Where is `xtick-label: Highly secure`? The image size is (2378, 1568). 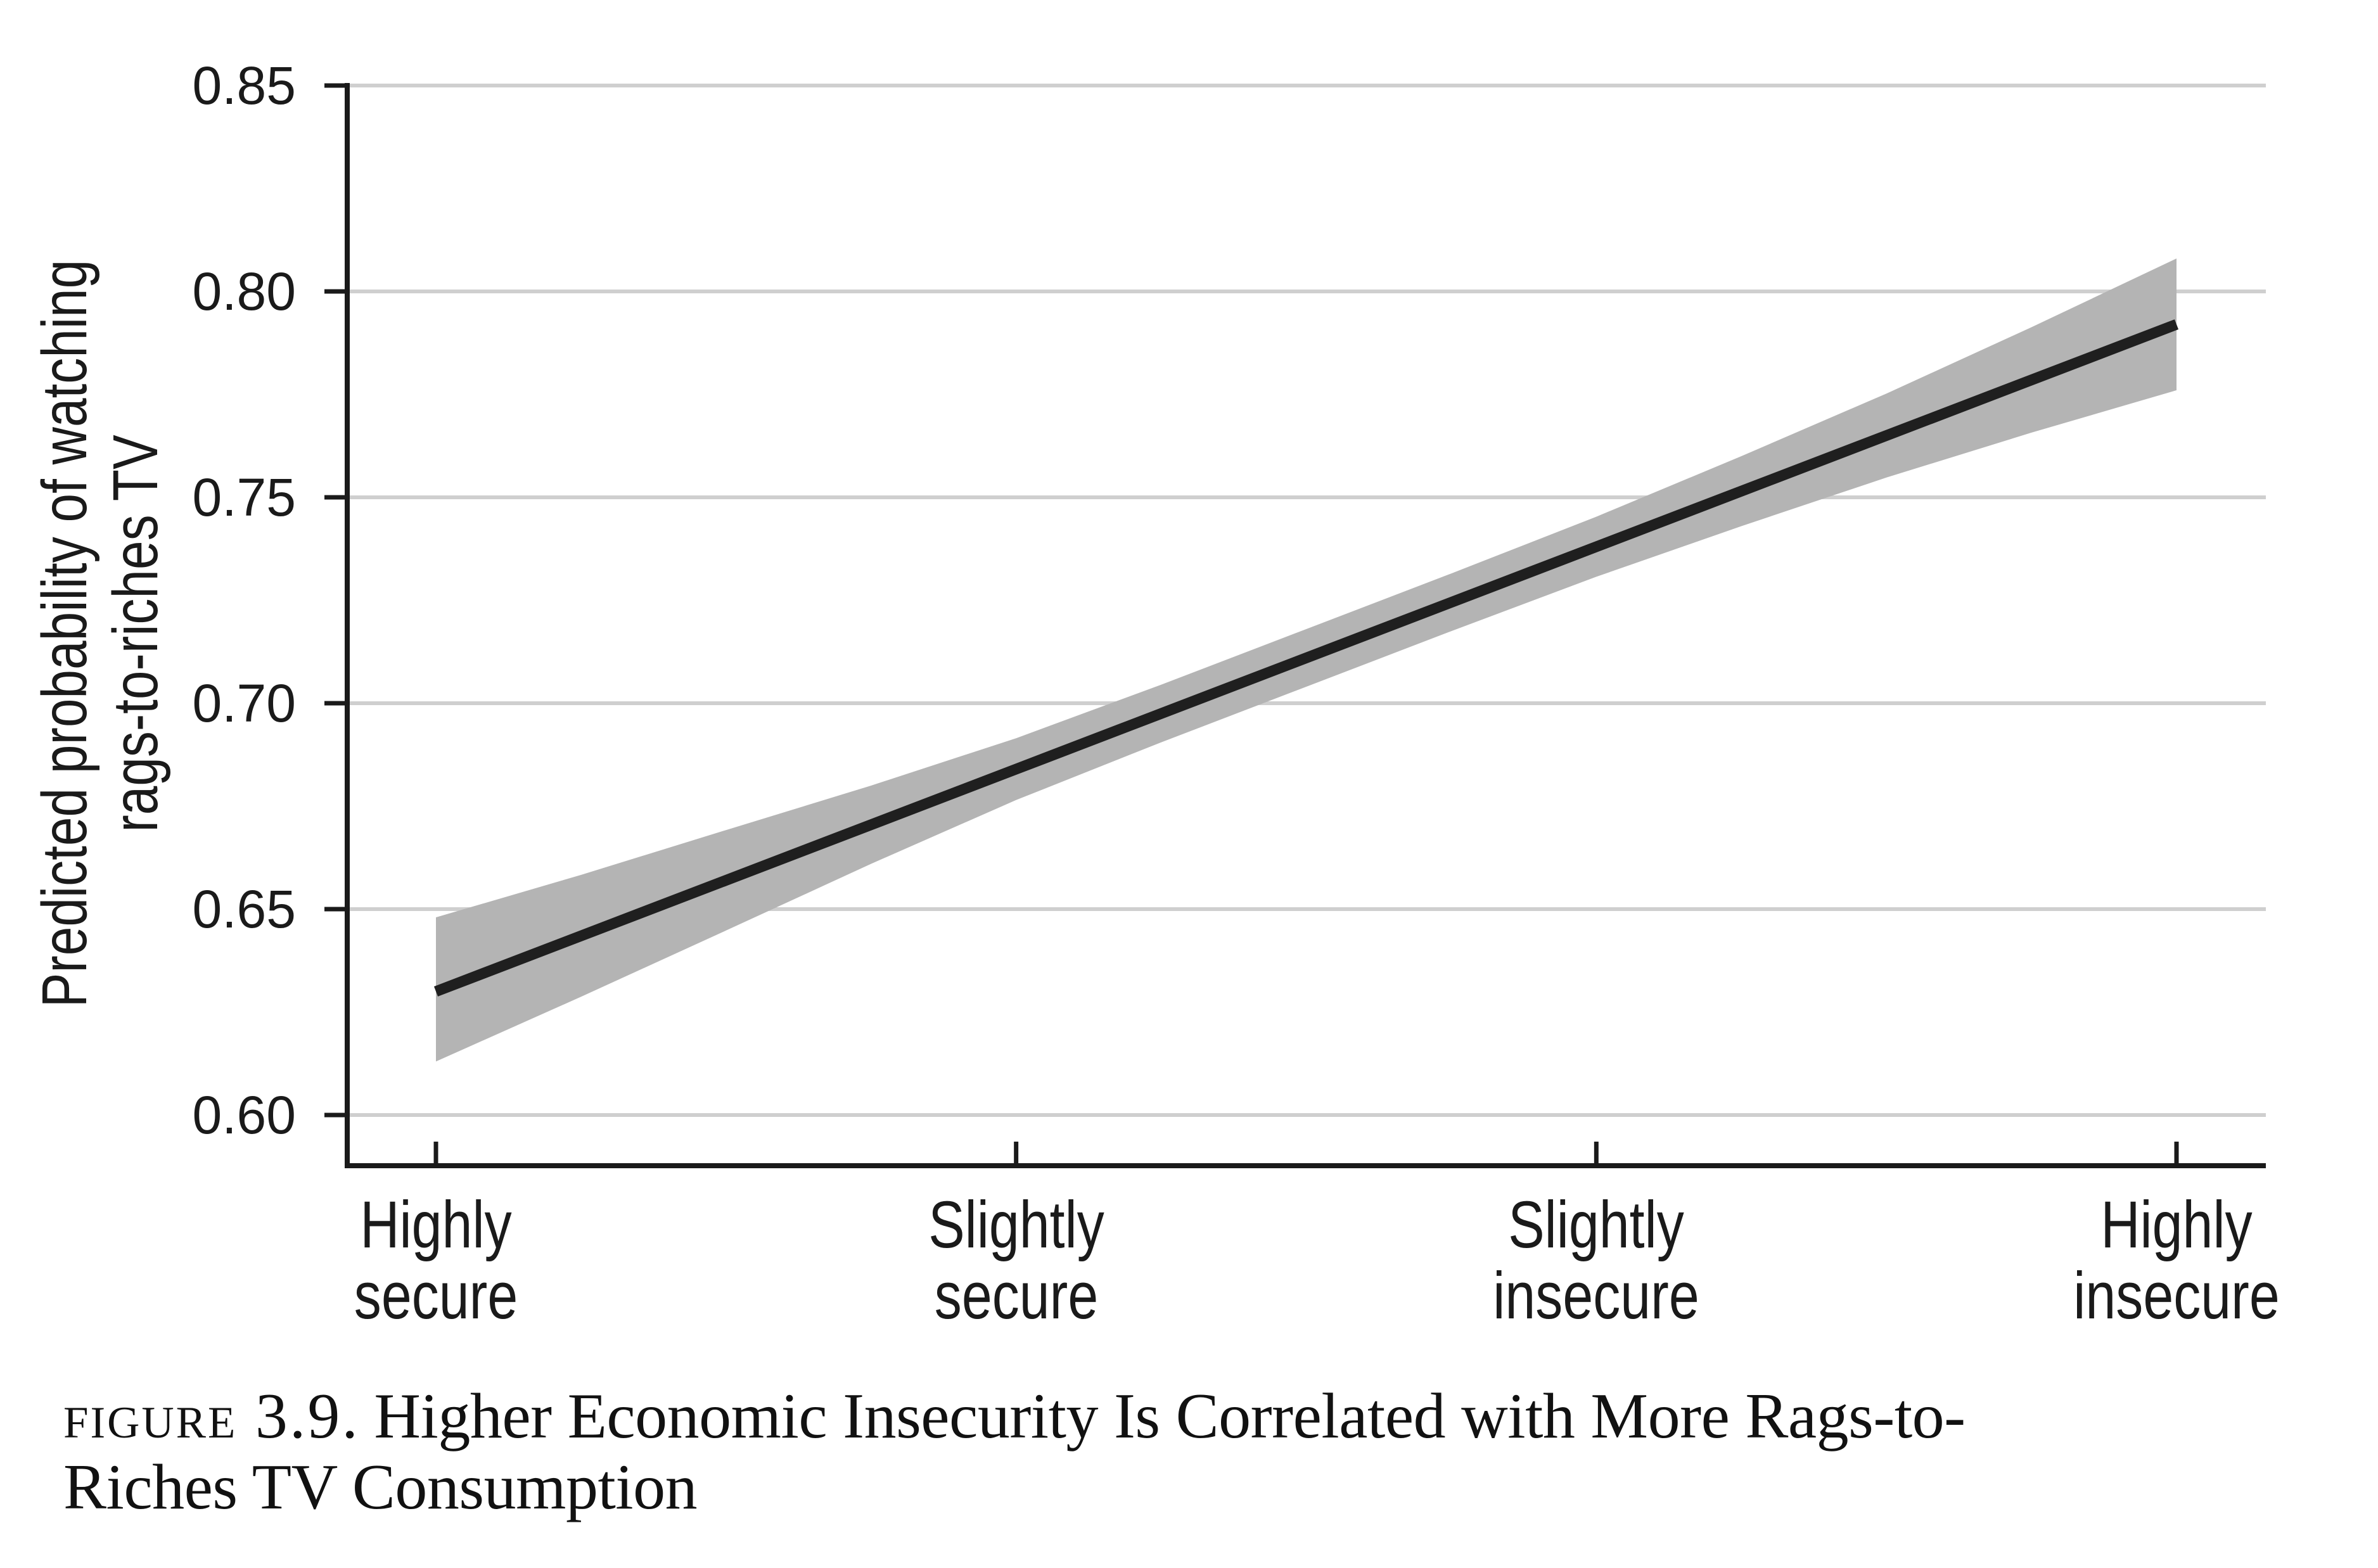
xtick-label: Highly secure is located at coordinates (436, 1261).